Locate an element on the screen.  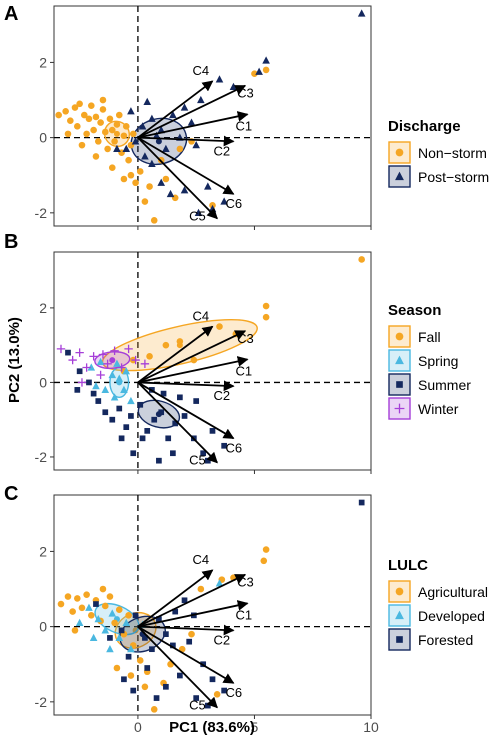
legend-label: Agricultural is located at coordinates (453, 592).